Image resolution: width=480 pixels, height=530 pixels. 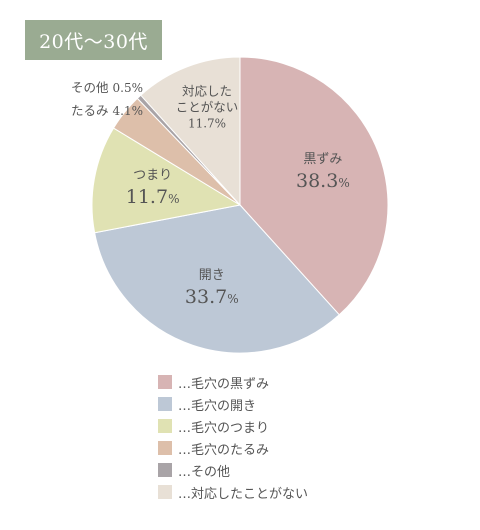 I want to click on slice-label-5-line-1: ことがない, so click(x=207, y=106).